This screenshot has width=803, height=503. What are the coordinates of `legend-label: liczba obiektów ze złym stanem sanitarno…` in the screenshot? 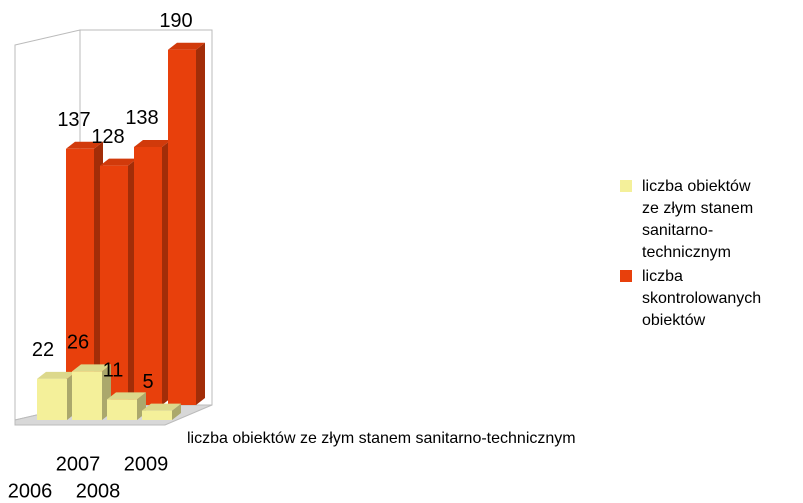 It's located at (698, 219).